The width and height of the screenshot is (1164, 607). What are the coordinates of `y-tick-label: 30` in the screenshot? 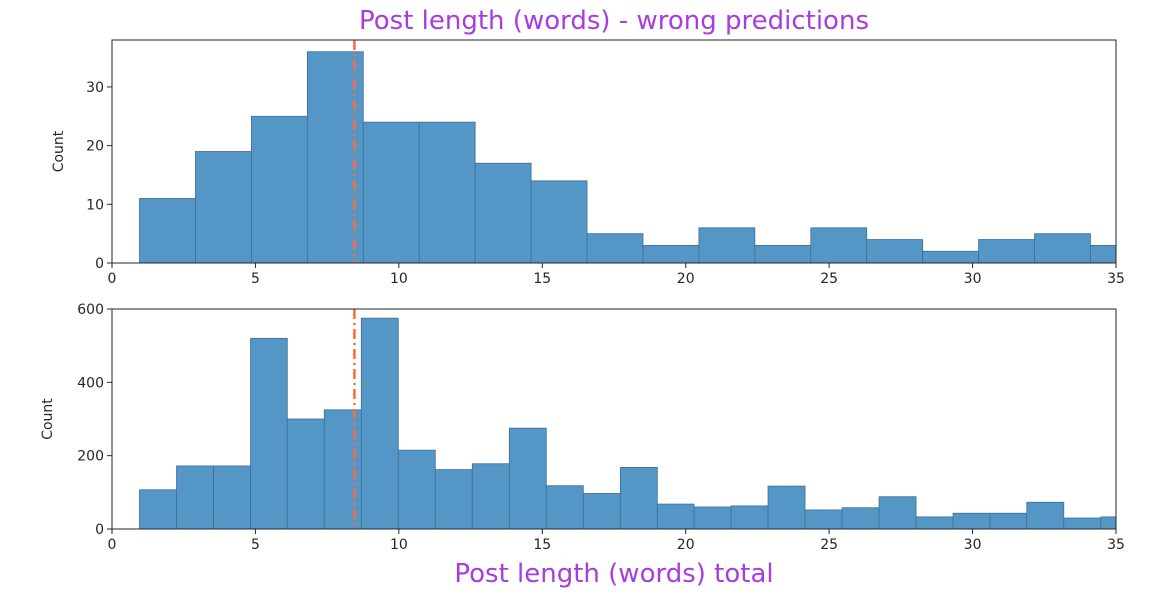 It's located at (95, 88).